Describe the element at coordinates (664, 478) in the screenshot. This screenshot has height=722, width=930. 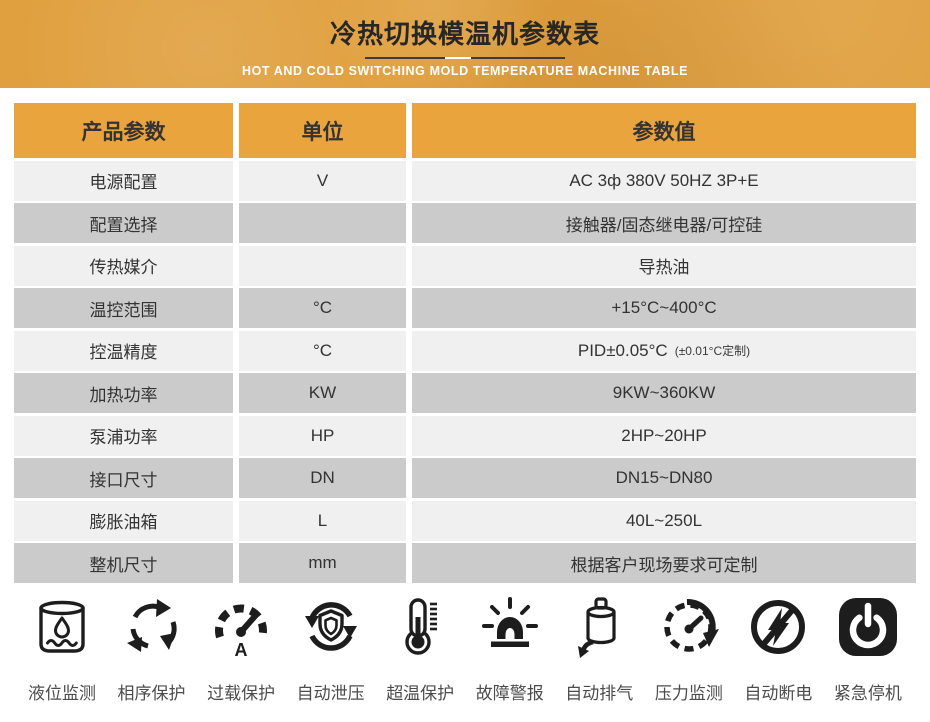
I see `value-cell: DN15~DN80` at that location.